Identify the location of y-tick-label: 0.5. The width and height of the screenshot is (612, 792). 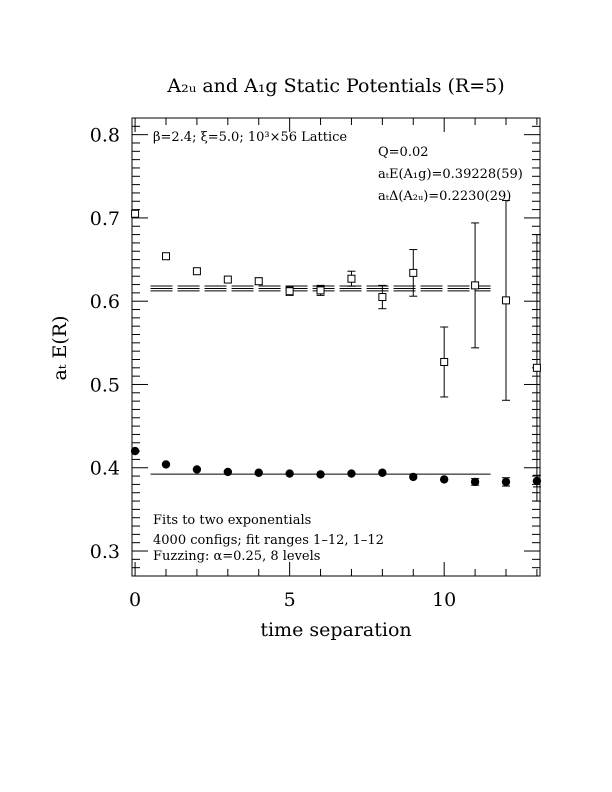
(105, 385).